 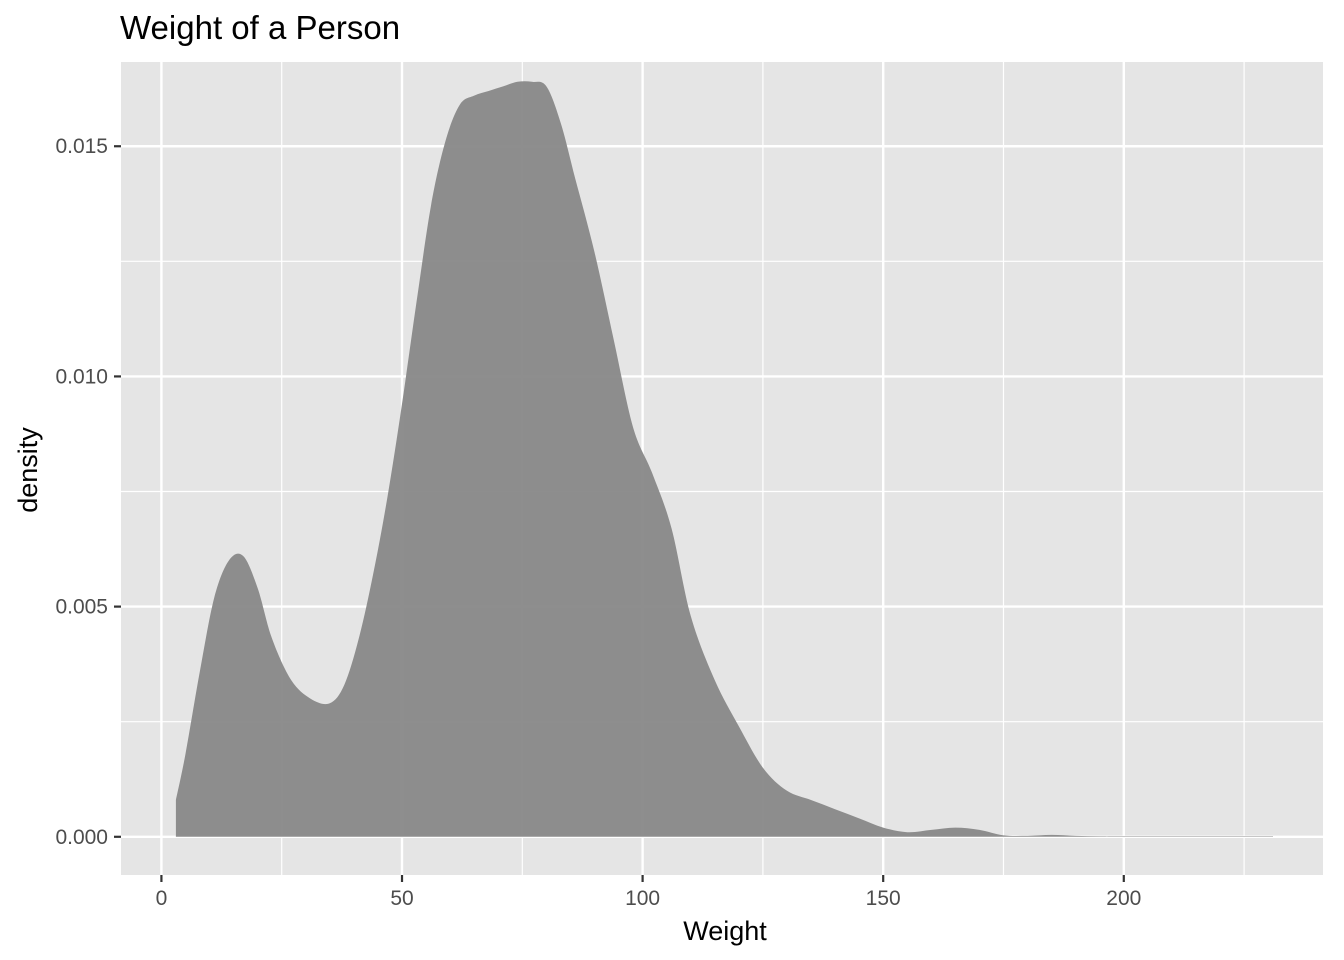 What do you see at coordinates (1123, 898) in the screenshot?
I see `x-tick-label: 200` at bounding box center [1123, 898].